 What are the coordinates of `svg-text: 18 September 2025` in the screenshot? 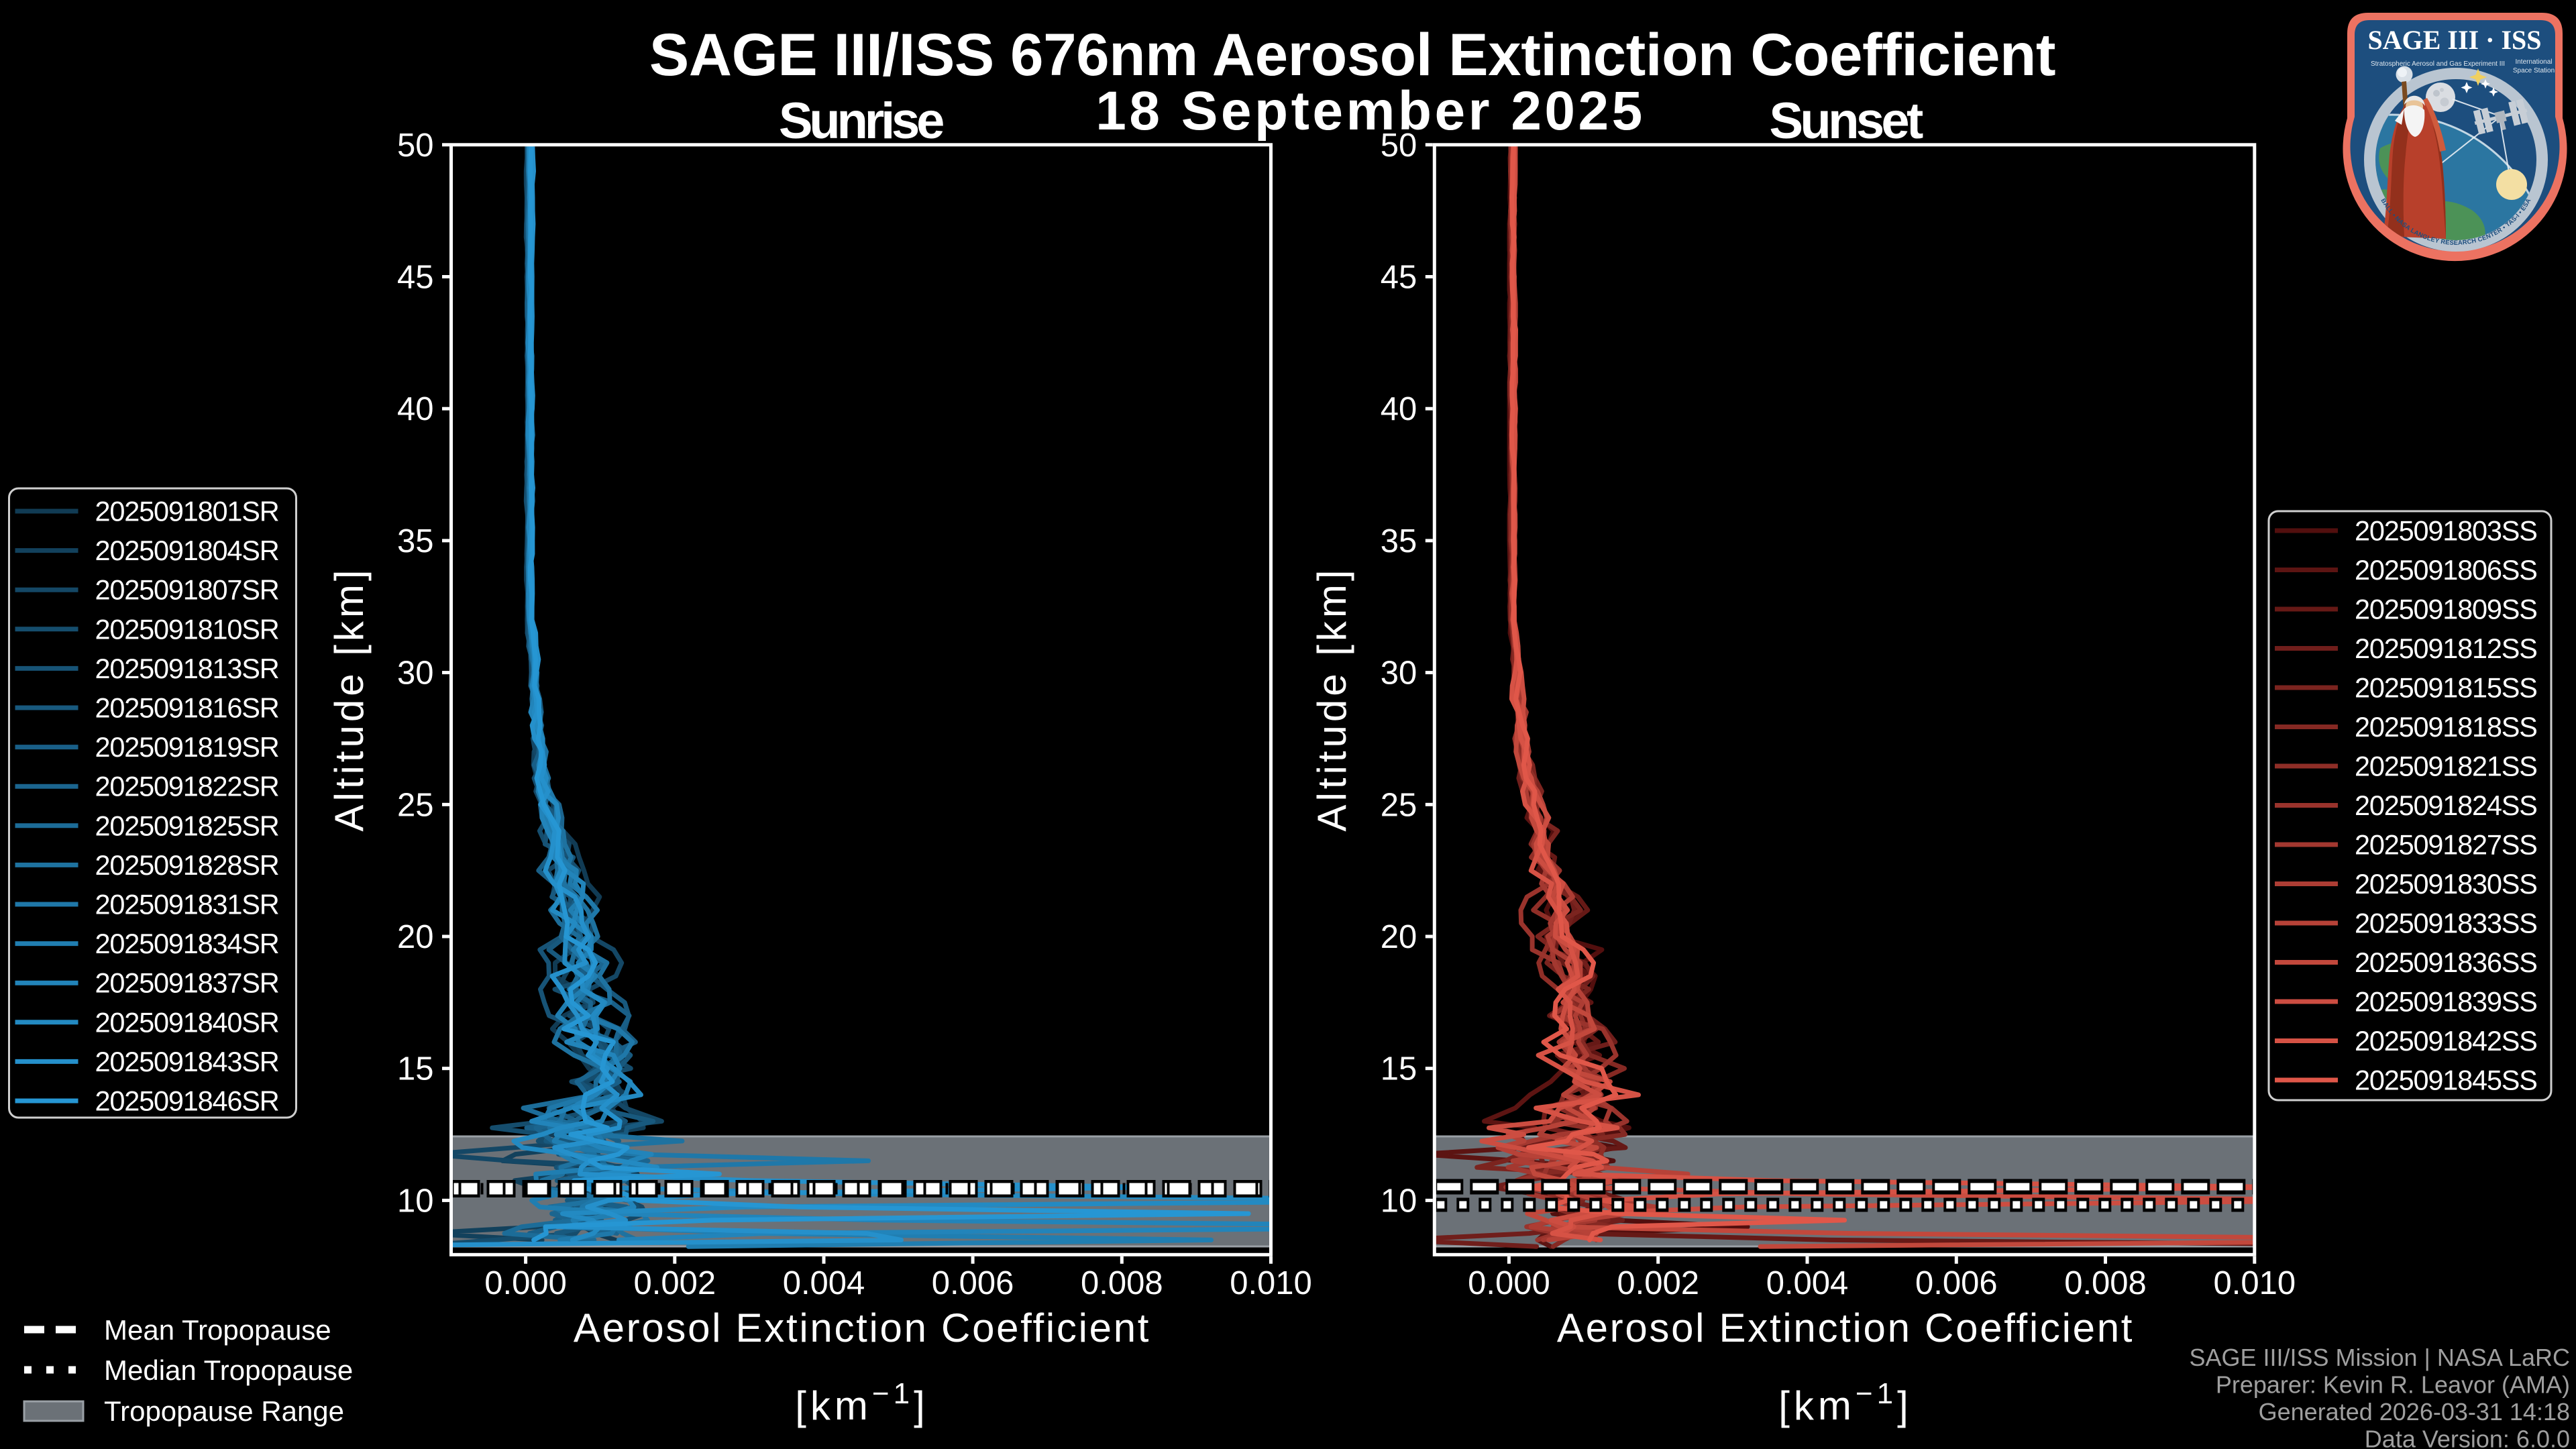 It's located at (1370, 111).